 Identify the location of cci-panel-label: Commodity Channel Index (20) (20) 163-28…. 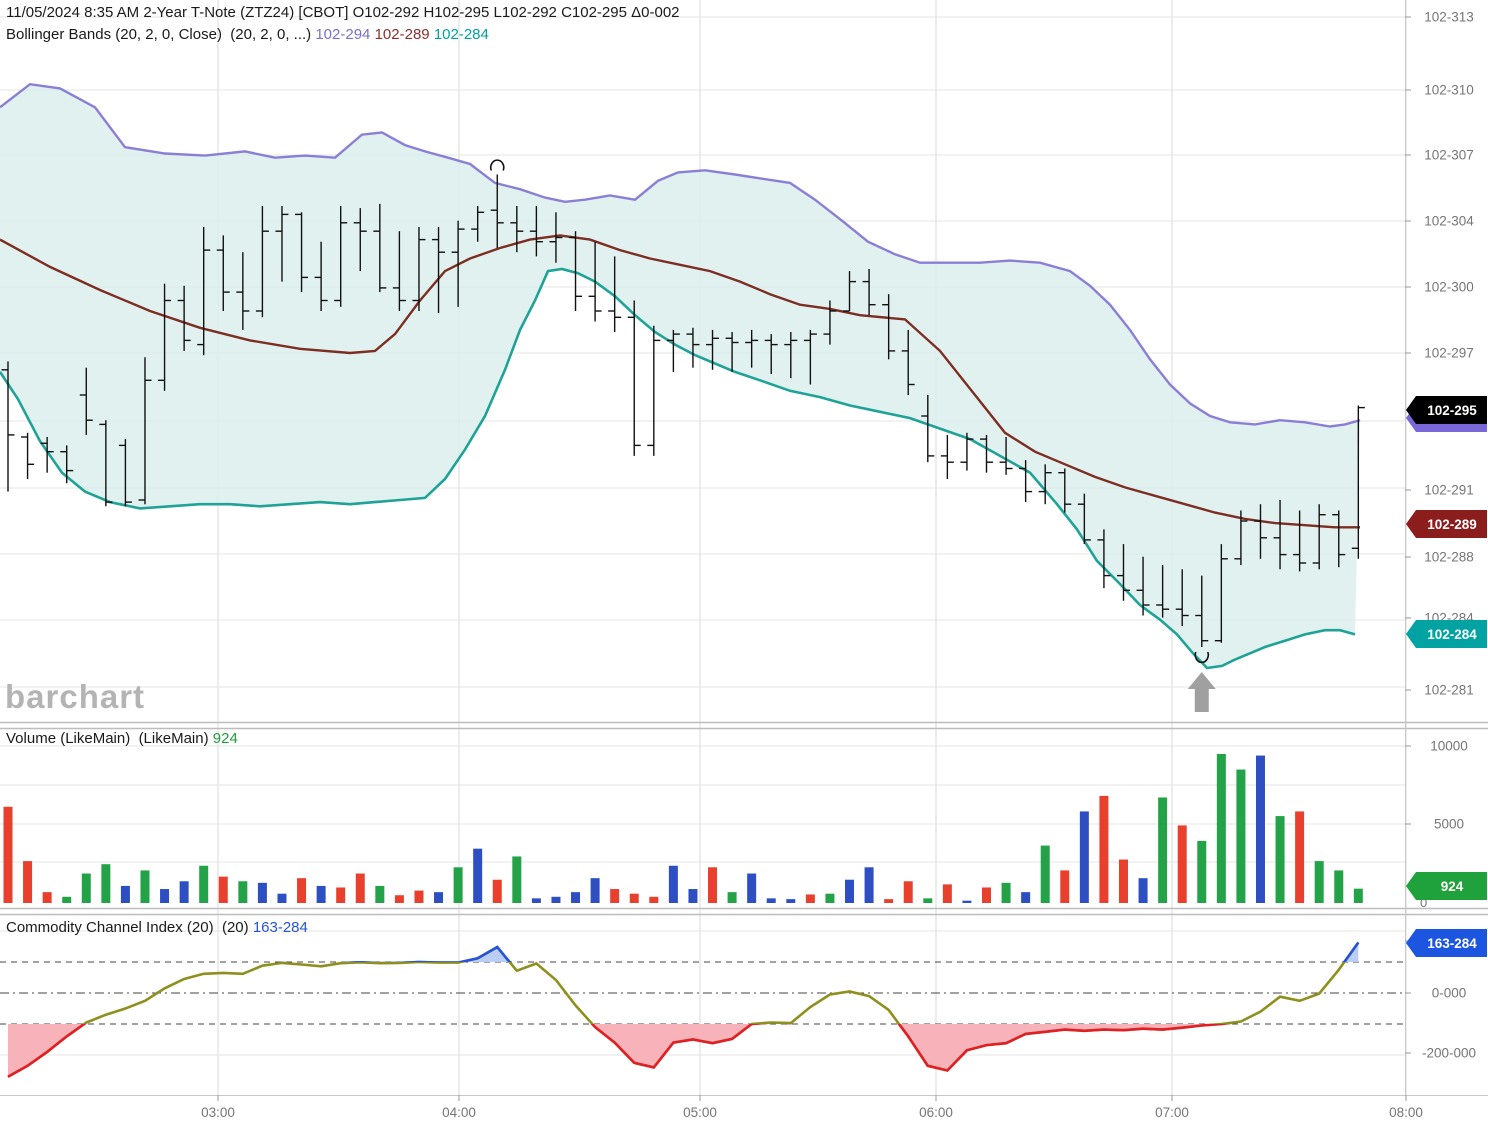
(157, 927).